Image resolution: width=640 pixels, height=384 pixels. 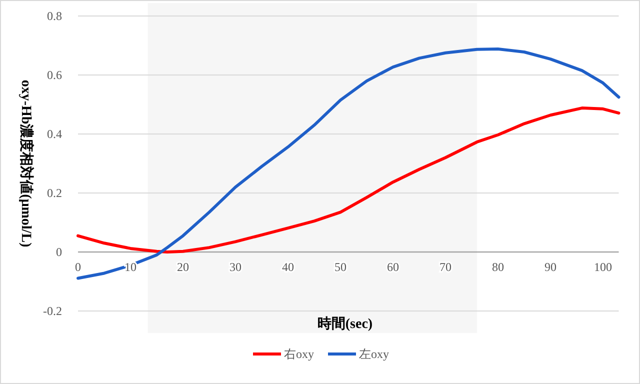 I want to click on y-tick-label: 0.8, so click(x=54, y=16).